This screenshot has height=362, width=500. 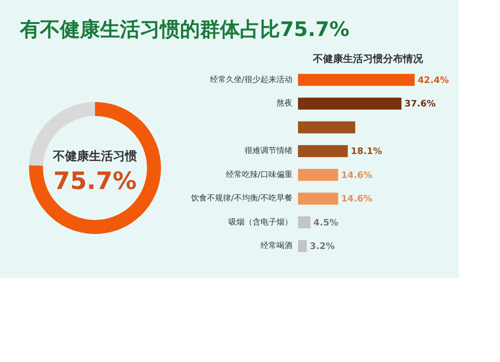 I want to click on donut-slice, so click(x=95, y=168).